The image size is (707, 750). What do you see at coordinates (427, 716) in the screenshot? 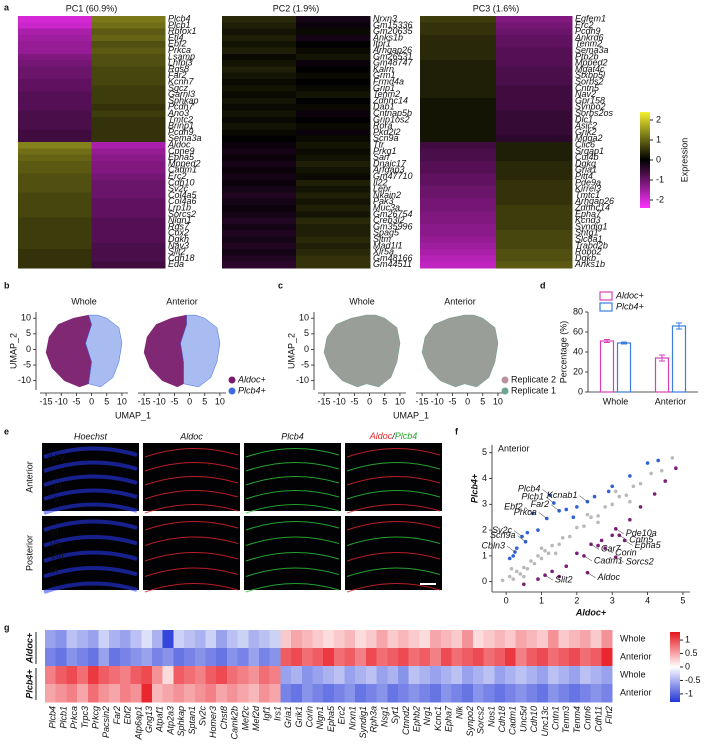
I see `gene-label: Nrg1` at bounding box center [427, 716].